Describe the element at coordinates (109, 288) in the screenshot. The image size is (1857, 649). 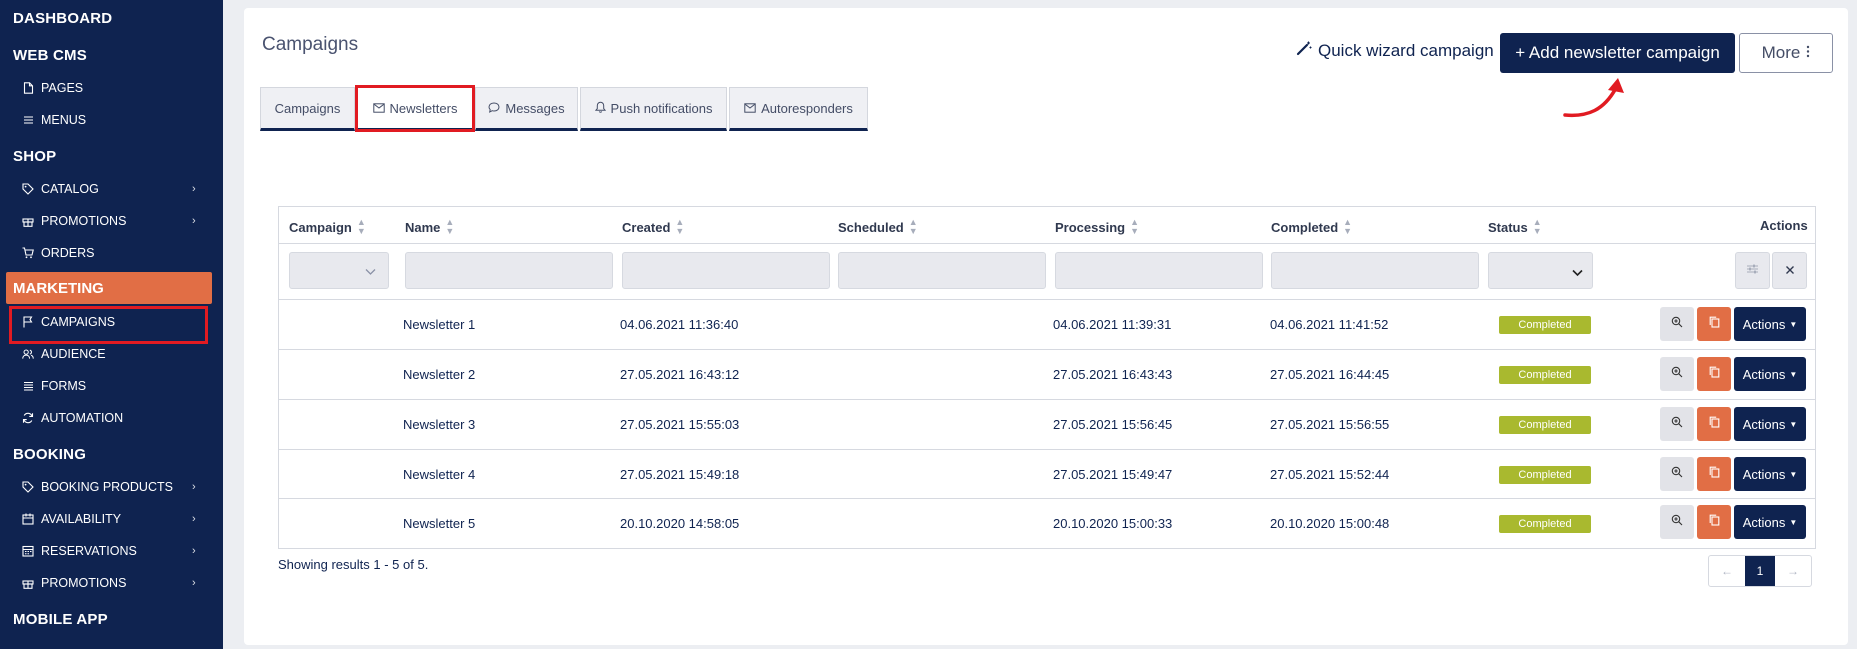
I see `sidebar-section-marketing: MARKETING` at that location.